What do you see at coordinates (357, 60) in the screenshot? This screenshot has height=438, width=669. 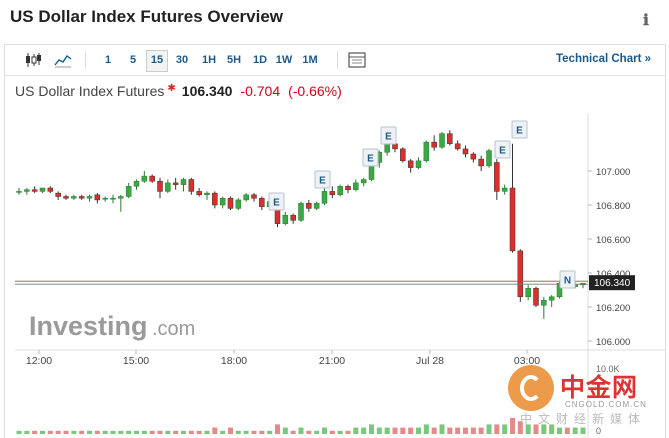 I see `table-view-icon` at bounding box center [357, 60].